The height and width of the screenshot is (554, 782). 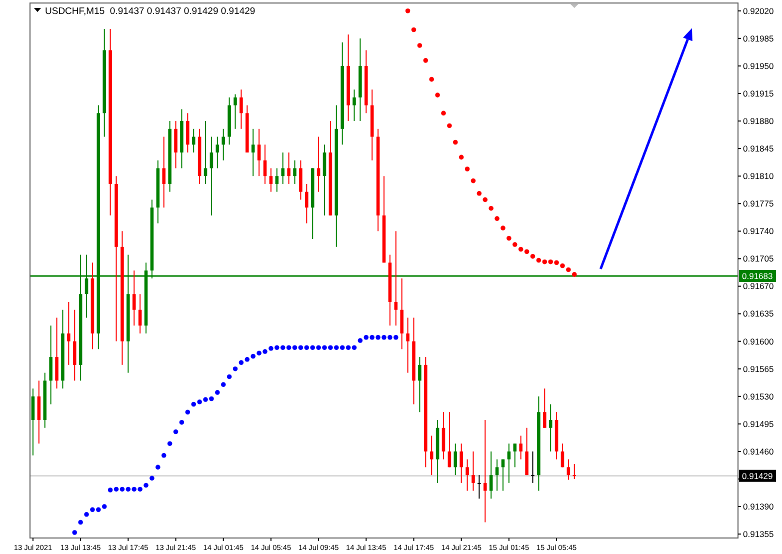 I want to click on y-tick-label: 0.91600, so click(x=758, y=341).